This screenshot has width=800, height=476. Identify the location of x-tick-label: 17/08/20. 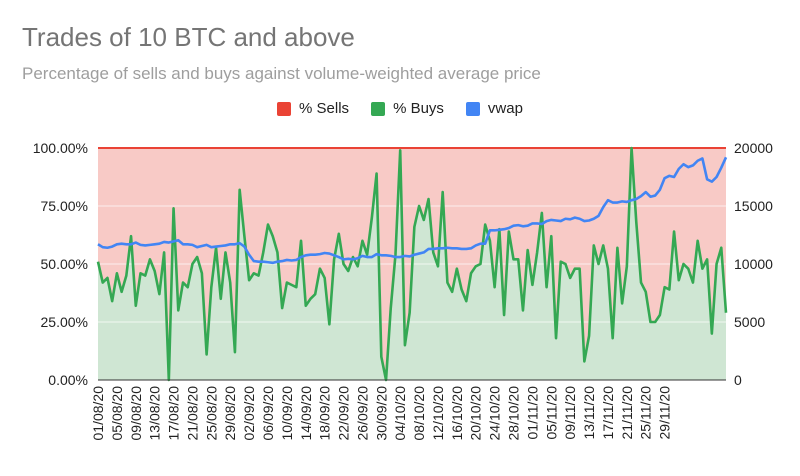
(174, 413).